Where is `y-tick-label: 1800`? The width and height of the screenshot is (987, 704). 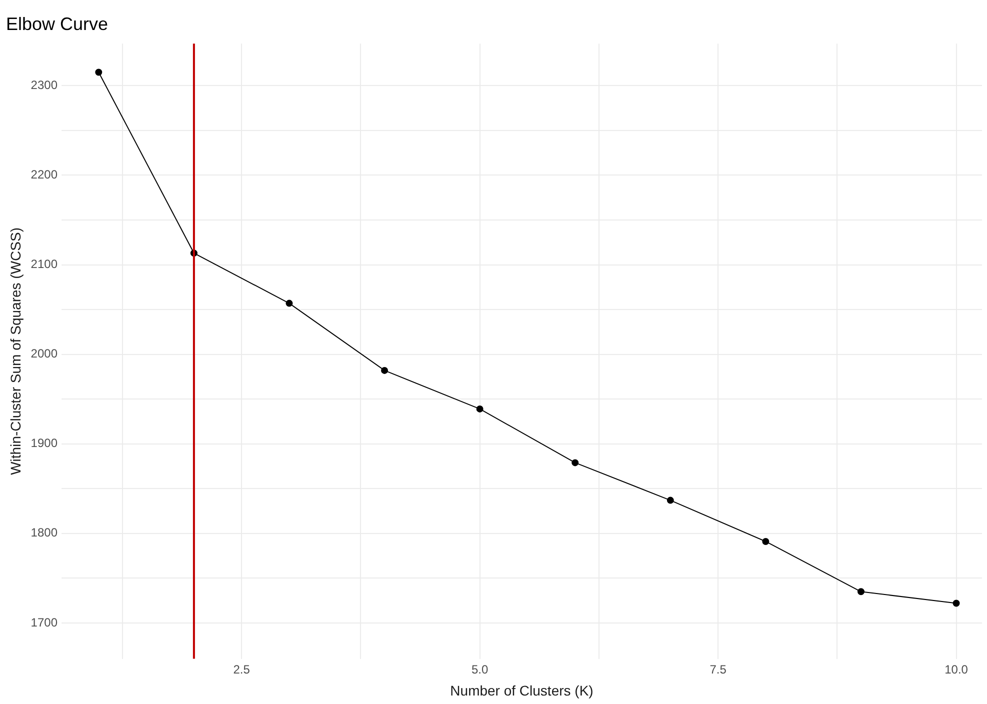
y-tick-label: 1800 is located at coordinates (44, 533).